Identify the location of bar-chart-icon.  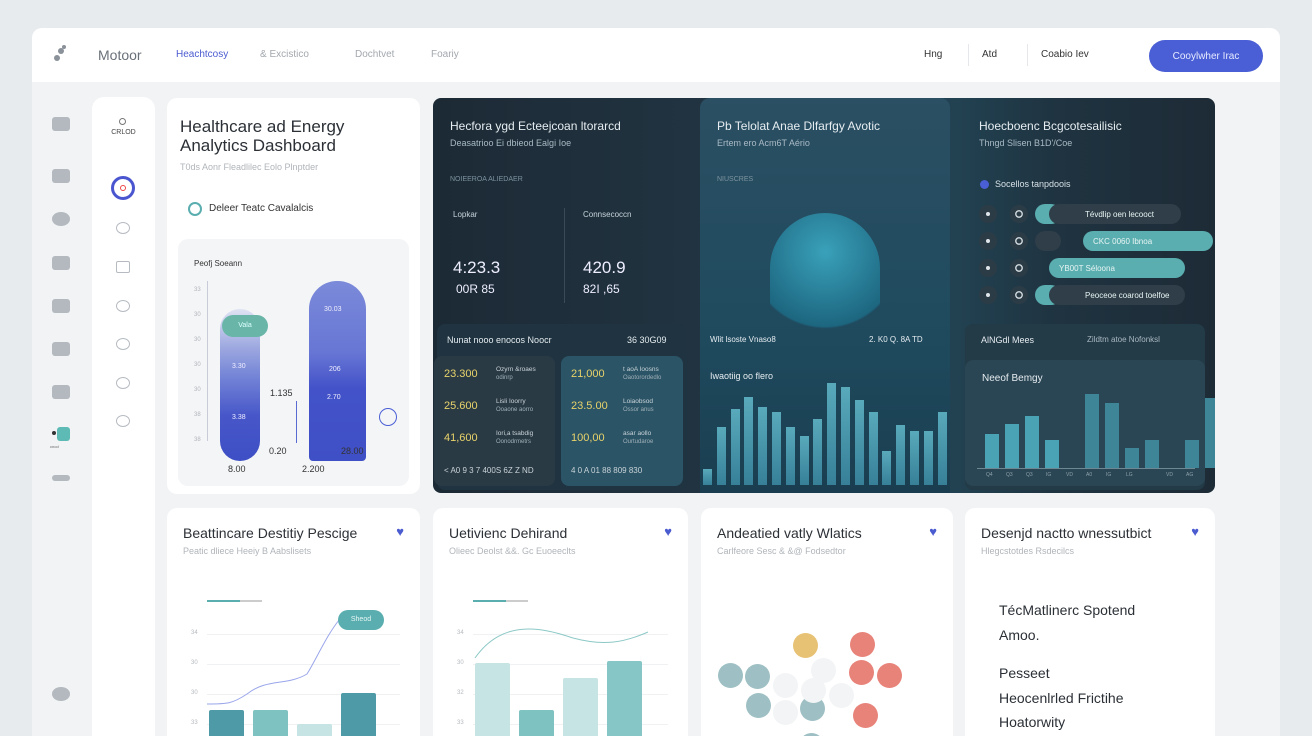
(123, 267).